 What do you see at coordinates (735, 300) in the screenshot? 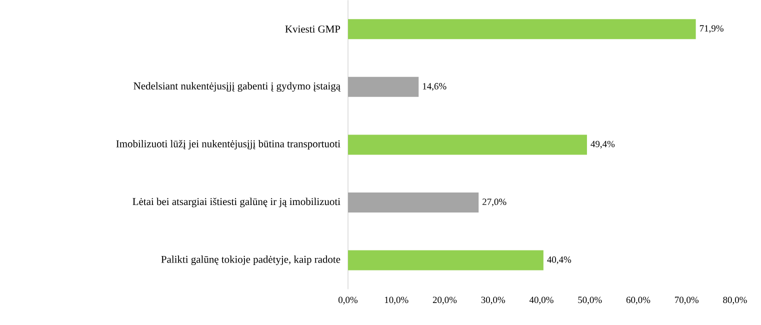
I see `x-tick-label: 80,0%` at bounding box center [735, 300].